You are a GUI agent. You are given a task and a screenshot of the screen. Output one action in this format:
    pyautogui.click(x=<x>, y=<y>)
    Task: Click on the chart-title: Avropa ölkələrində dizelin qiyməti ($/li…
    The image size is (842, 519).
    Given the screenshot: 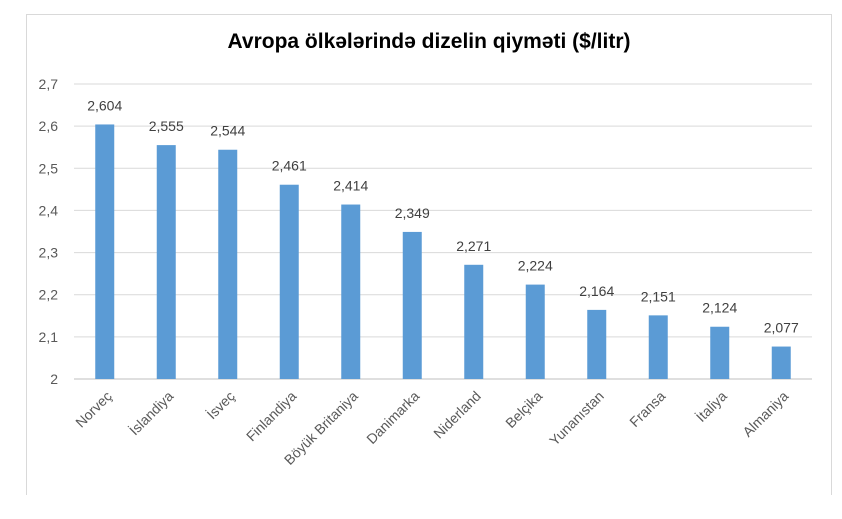 What is the action you would take?
    pyautogui.click(x=429, y=41)
    